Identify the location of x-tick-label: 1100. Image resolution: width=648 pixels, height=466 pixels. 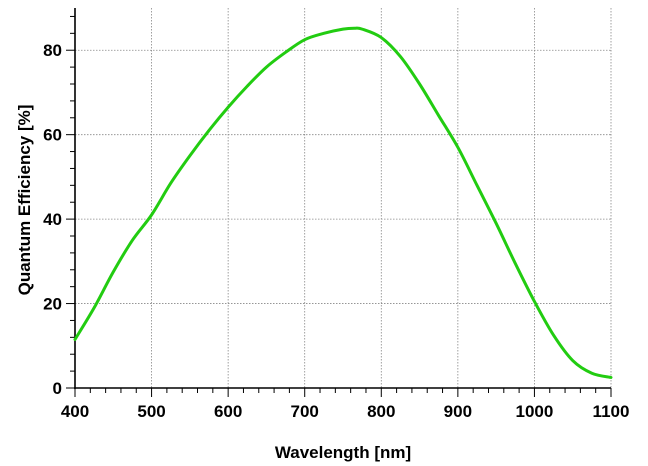
(611, 411).